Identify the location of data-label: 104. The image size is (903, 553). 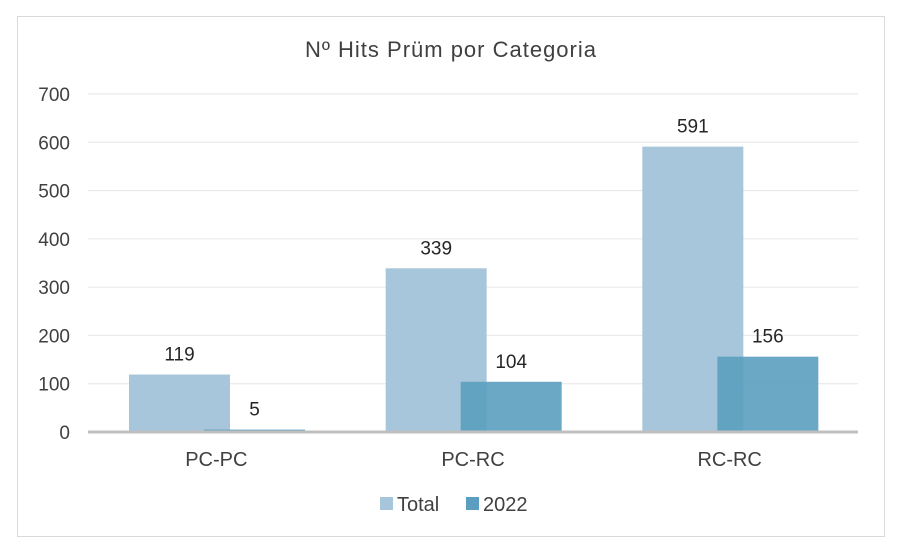
(511, 362).